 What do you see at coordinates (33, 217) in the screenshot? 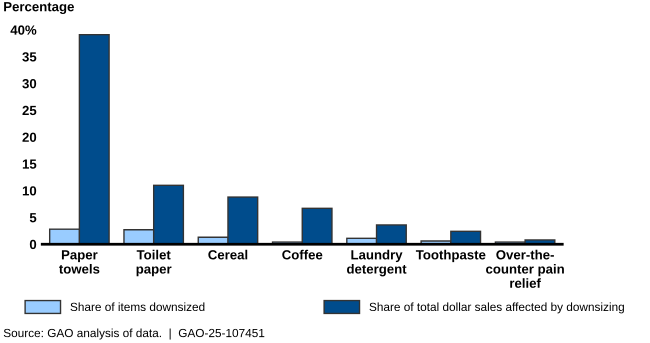
I see `y-tick-label: 5` at bounding box center [33, 217].